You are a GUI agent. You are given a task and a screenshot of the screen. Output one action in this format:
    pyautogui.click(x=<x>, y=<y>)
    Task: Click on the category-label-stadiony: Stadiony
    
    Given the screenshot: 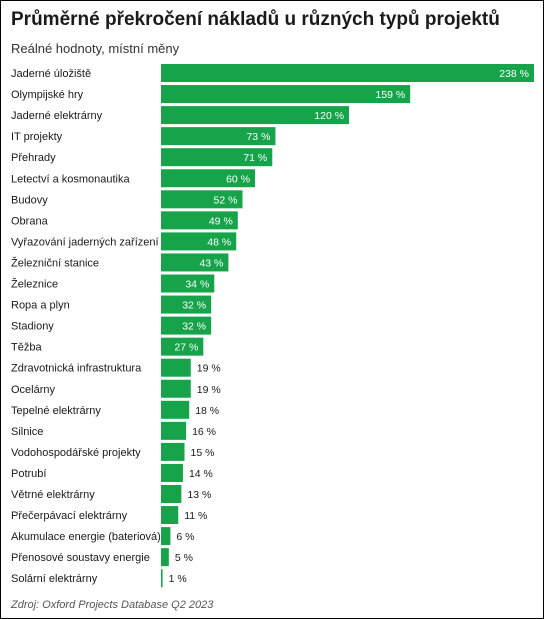 What is the action you would take?
    pyautogui.click(x=32, y=327)
    